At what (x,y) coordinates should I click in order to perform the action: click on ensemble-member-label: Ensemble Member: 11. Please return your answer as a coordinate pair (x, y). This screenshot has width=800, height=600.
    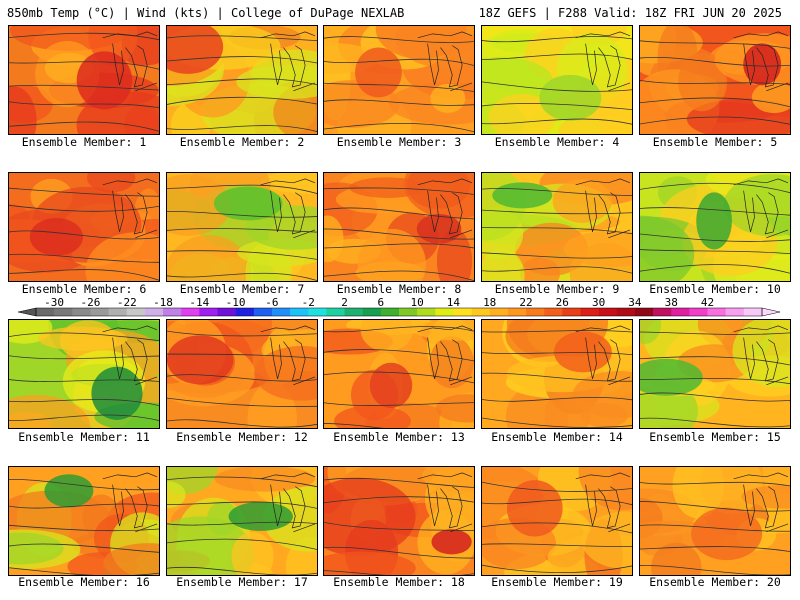
    Looking at the image, I should click on (84, 437).